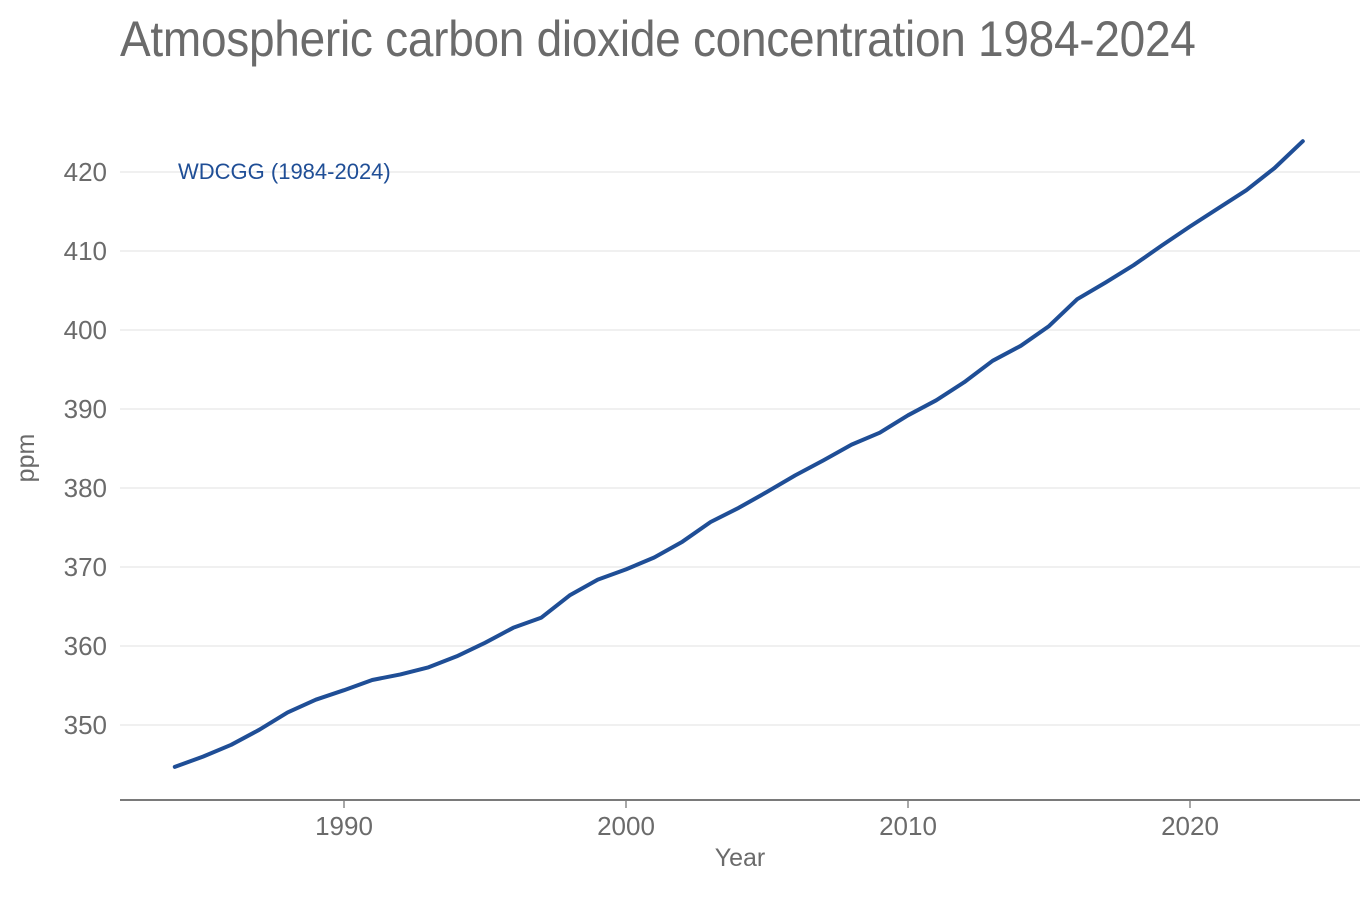 The height and width of the screenshot is (900, 1370). I want to click on data-point-2013, so click(993, 361).